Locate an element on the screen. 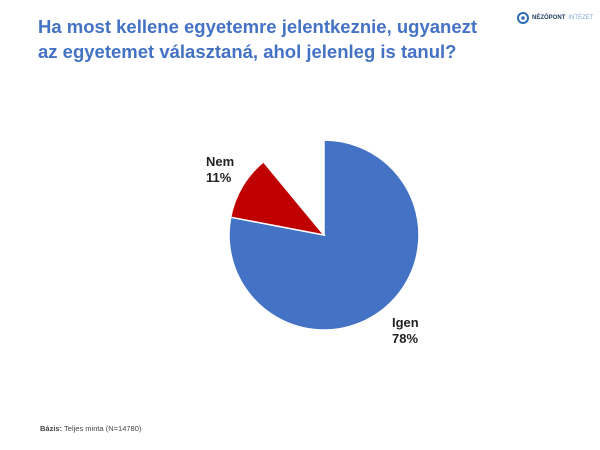 This screenshot has height=450, width=600. slice-value-label: 78% is located at coordinates (405, 338).